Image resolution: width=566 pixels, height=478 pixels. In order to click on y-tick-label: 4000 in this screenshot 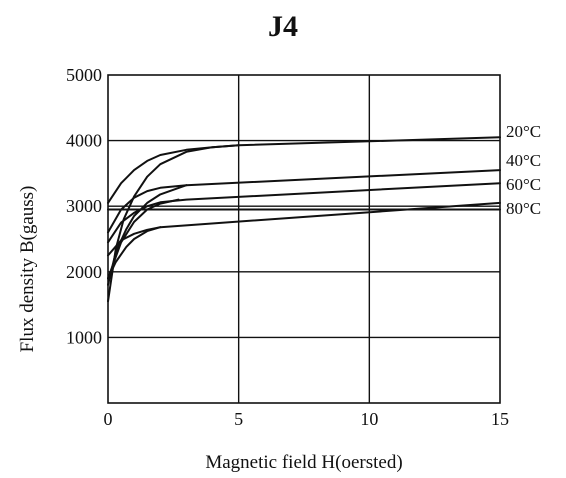, I will do `click(84, 141)`.